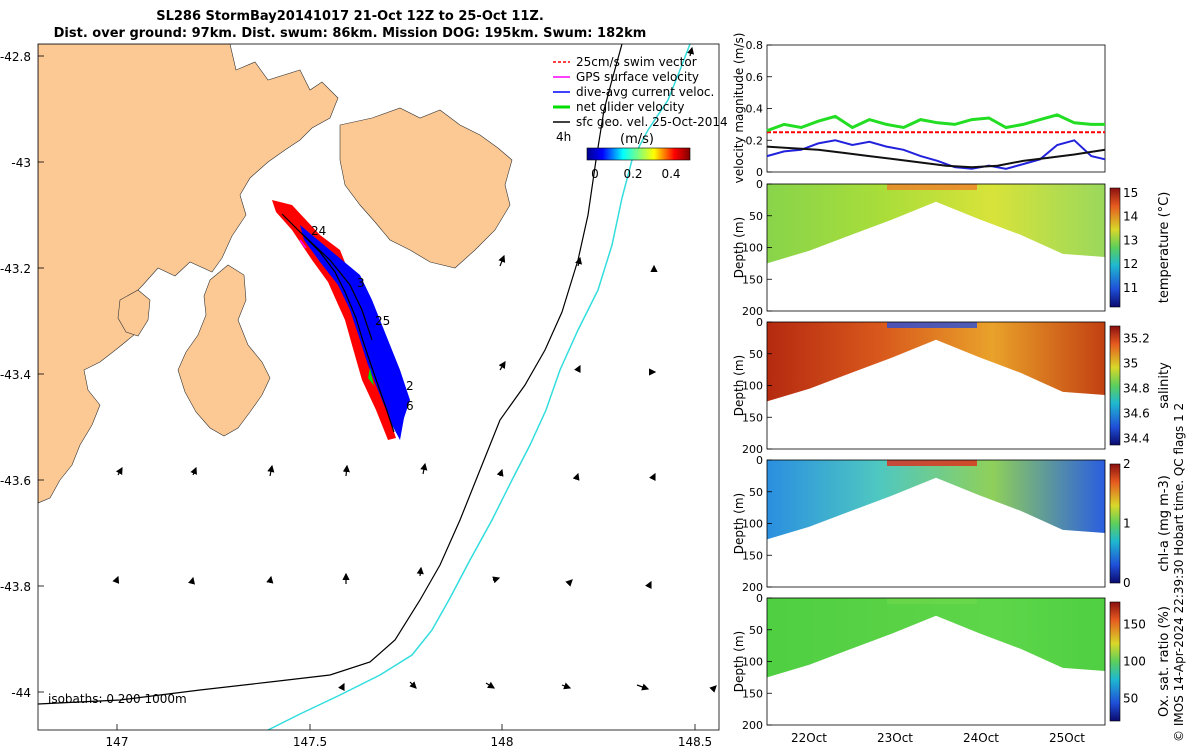  What do you see at coordinates (117, 742) in the screenshot?
I see `map-xtick-147: 147` at bounding box center [117, 742].